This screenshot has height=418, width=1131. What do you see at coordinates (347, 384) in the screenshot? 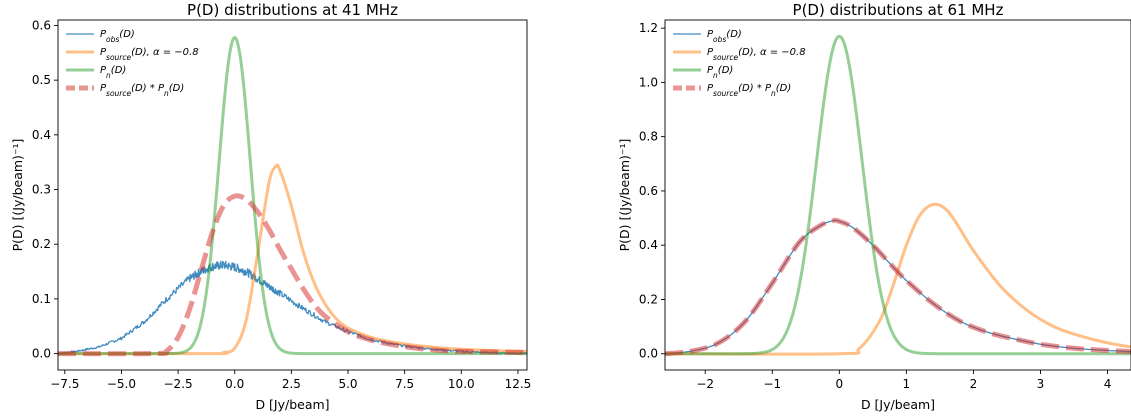
I see `x-tick-label: 5.0` at bounding box center [347, 384].